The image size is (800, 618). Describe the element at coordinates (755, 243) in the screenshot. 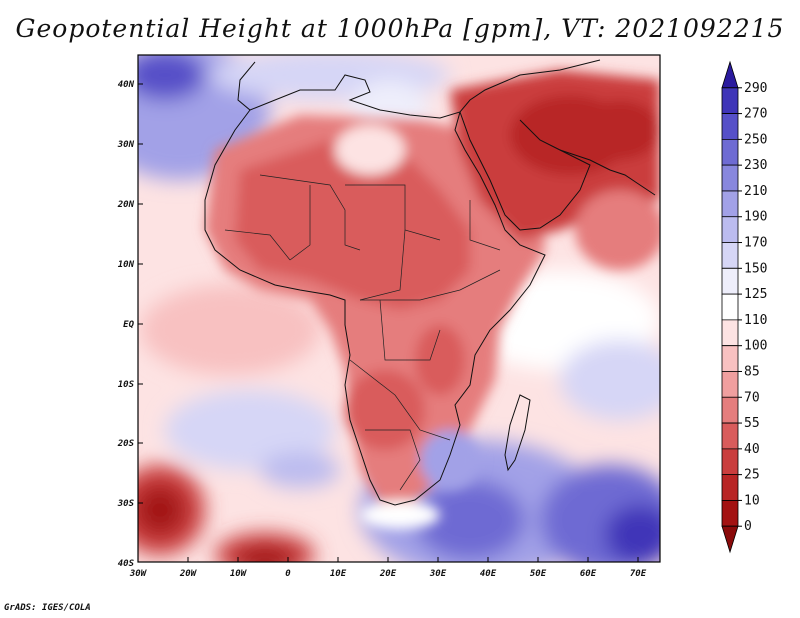

I see `colorbar-label: 170` at that location.